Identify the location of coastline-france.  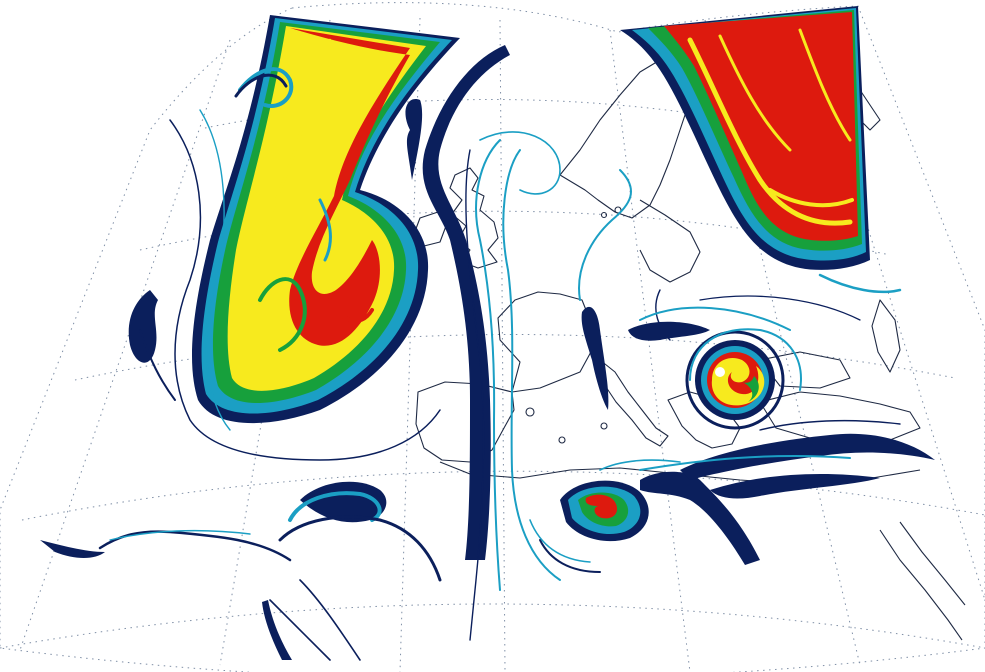
(545, 342).